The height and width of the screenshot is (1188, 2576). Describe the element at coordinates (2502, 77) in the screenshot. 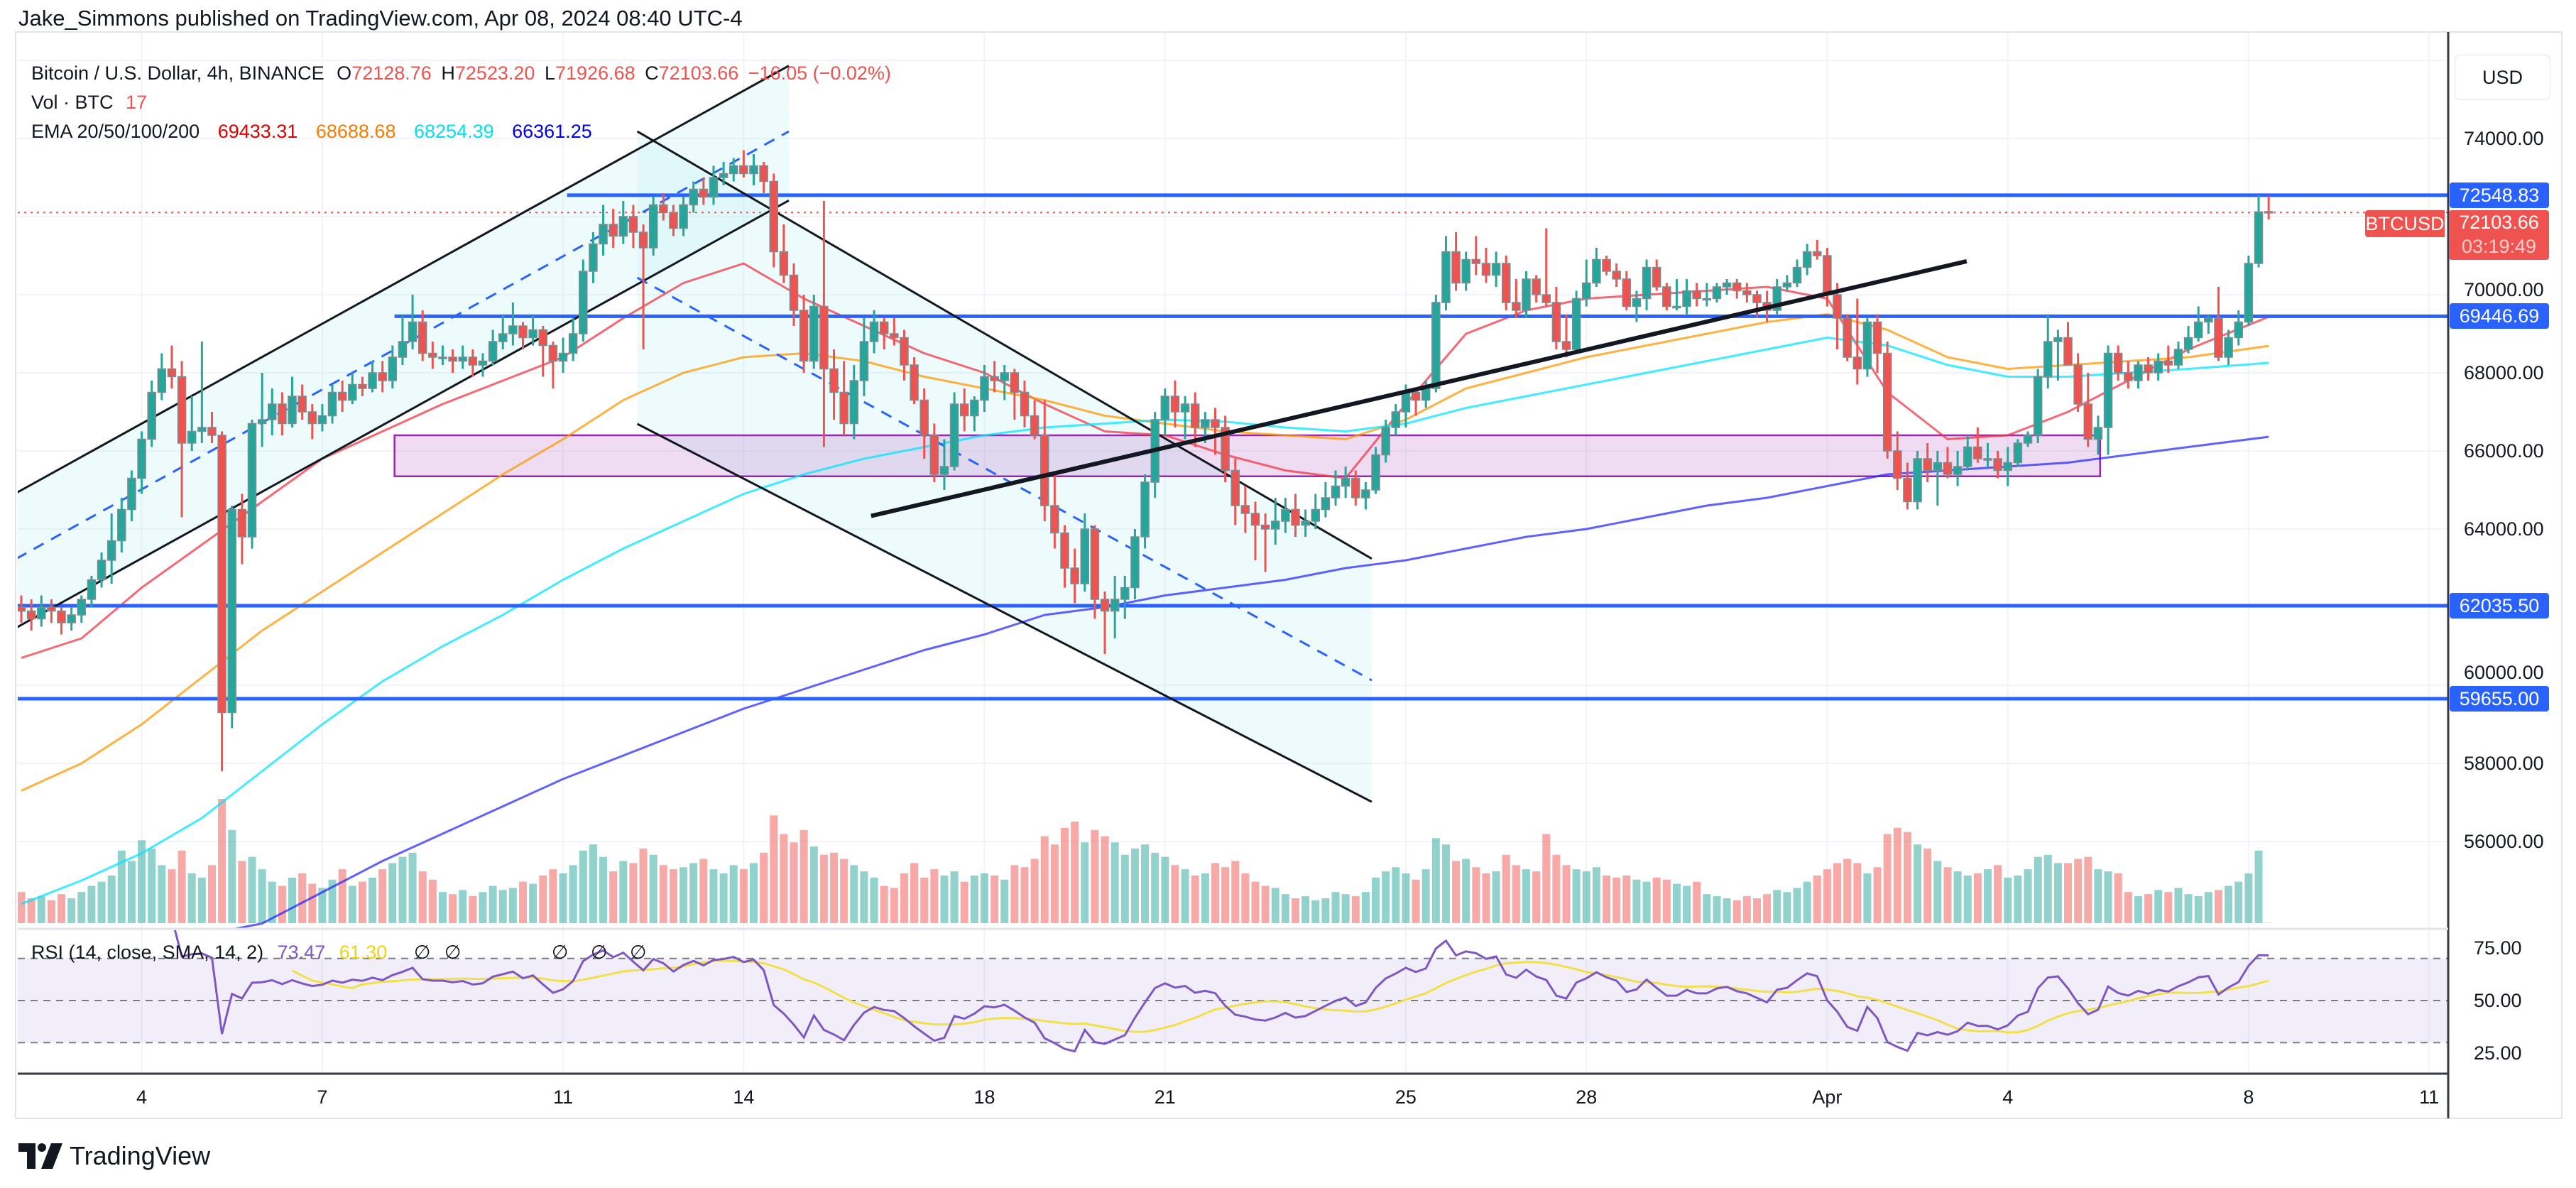

I see `currency-button: USD` at that location.